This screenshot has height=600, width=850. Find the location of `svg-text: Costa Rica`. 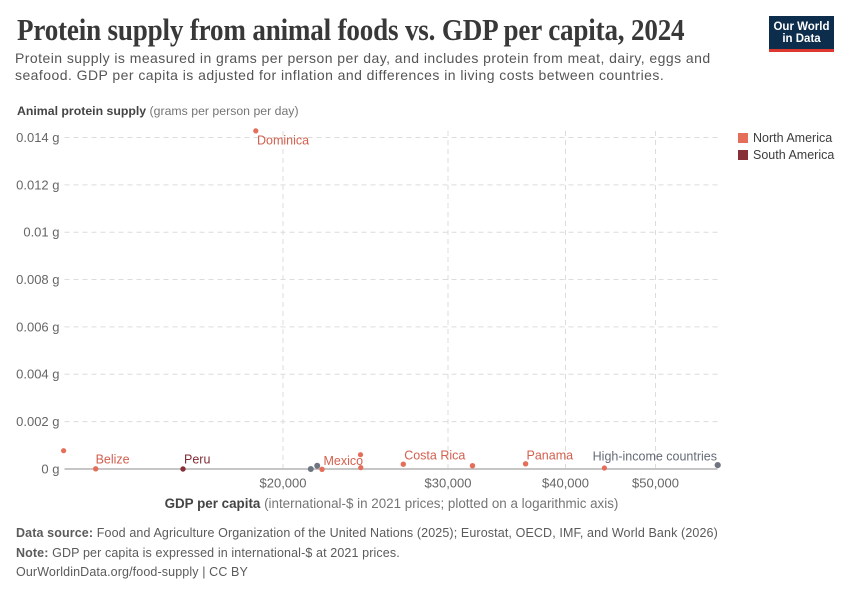

svg-text: Costa Rica is located at coordinates (434, 456).